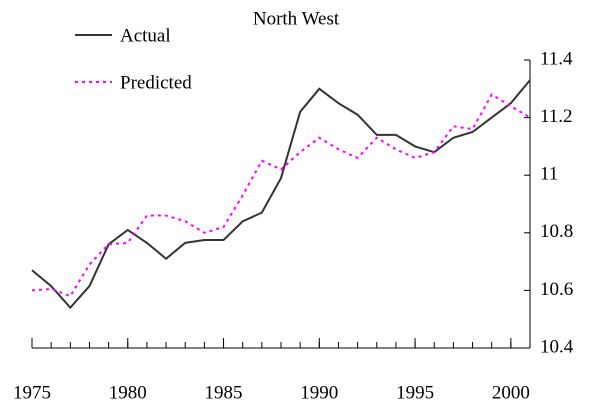  I want to click on x-tick-label: 1985, so click(224, 392).